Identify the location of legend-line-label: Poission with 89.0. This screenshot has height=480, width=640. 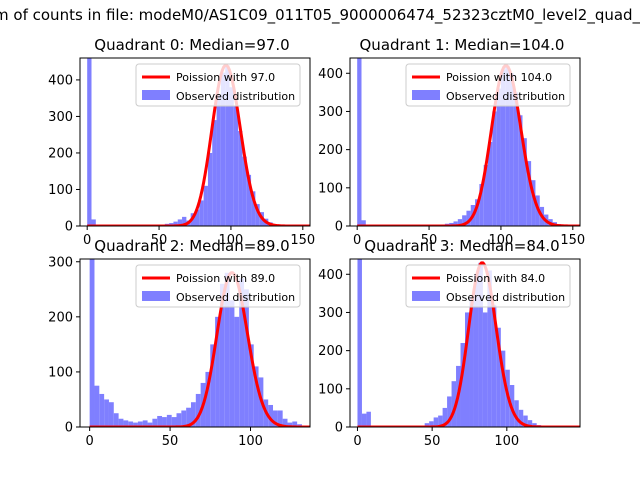
(225, 278).